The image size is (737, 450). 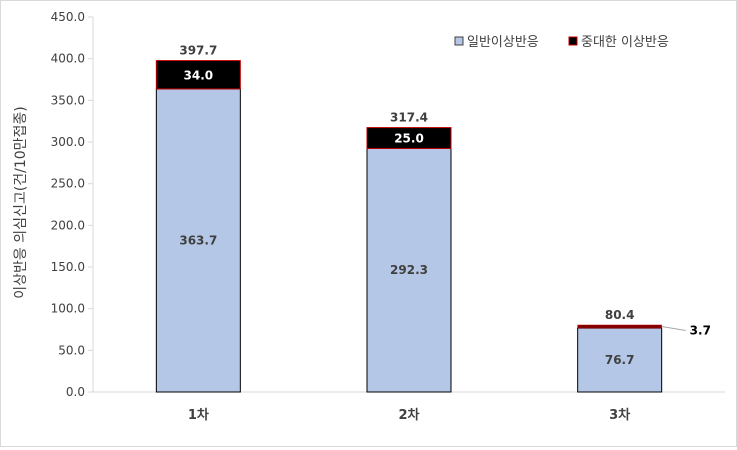 What do you see at coordinates (503, 42) in the screenshot?
I see `legend-label-general: 일반이상반응` at bounding box center [503, 42].